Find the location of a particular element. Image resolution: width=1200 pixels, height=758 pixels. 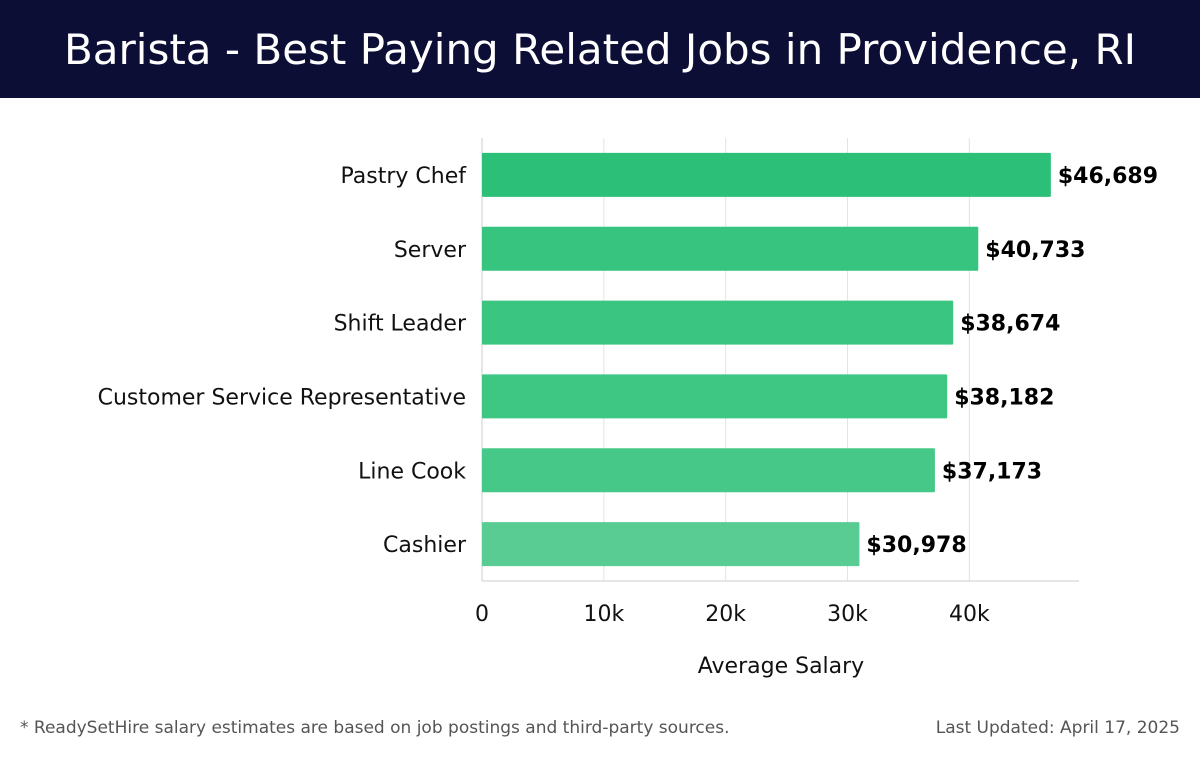

category-label: Pastry Chef is located at coordinates (404, 176).